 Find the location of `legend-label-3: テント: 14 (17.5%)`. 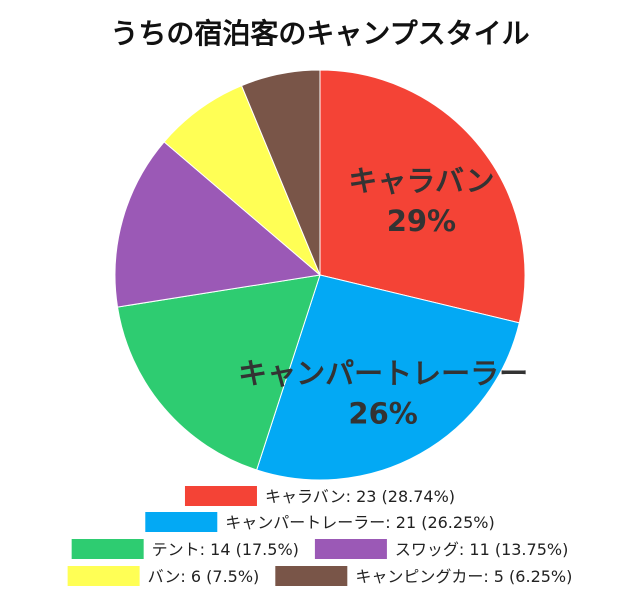

legend-label-3: テント: 14 (17.5%) is located at coordinates (225, 549).